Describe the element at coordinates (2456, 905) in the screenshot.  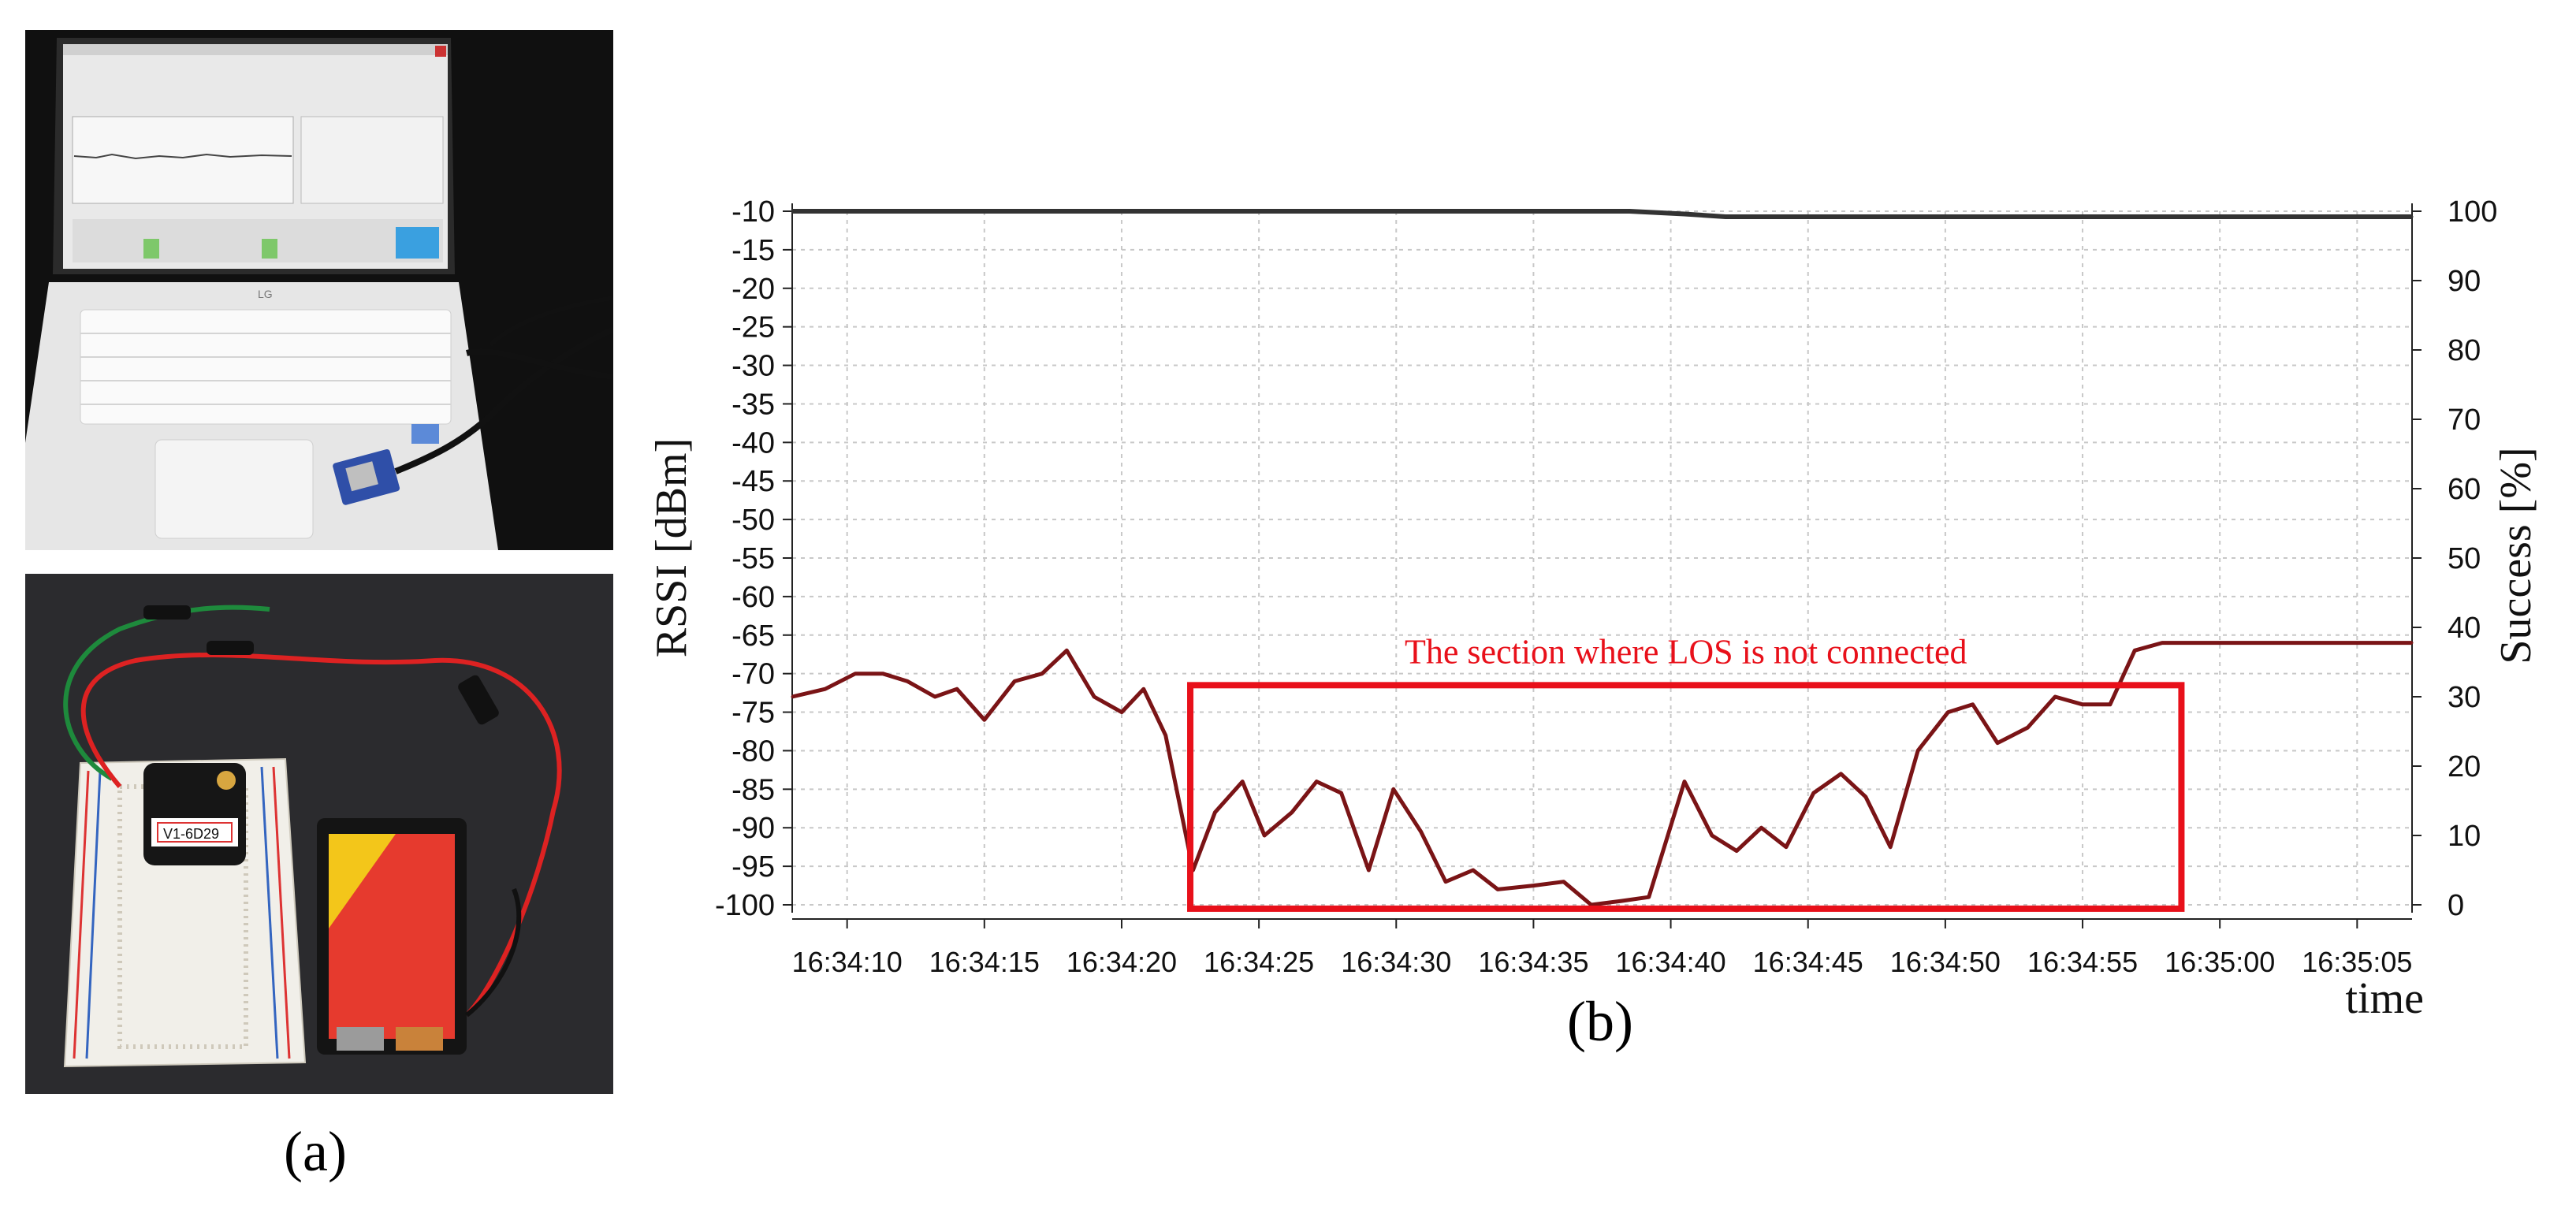
I see `right-y-tick-label: 0` at that location.